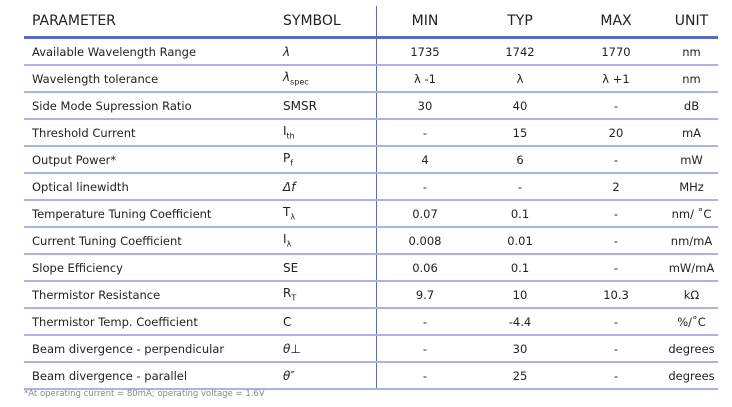  Describe the element at coordinates (328, 51) in the screenshot. I see `cell-symbol: λ` at that location.